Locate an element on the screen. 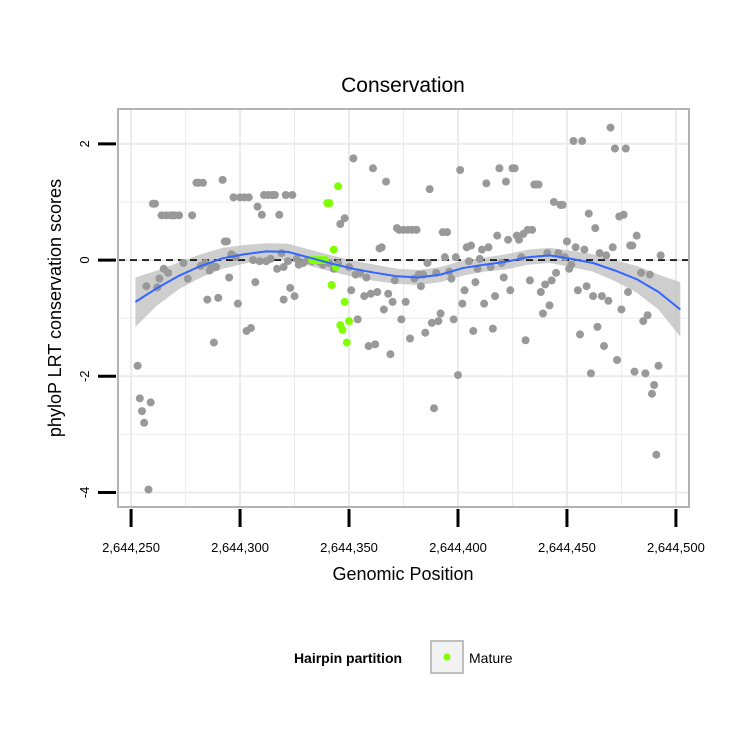 This screenshot has width=750, height=750. y-tick-label: -4 is located at coordinates (84, 493).